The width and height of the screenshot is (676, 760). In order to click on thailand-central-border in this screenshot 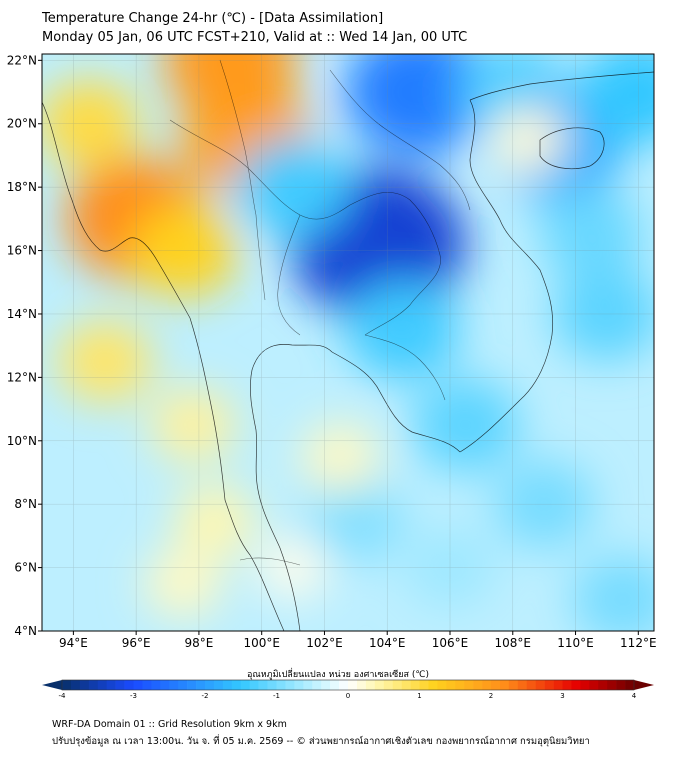, I will do `click(289, 275)`.